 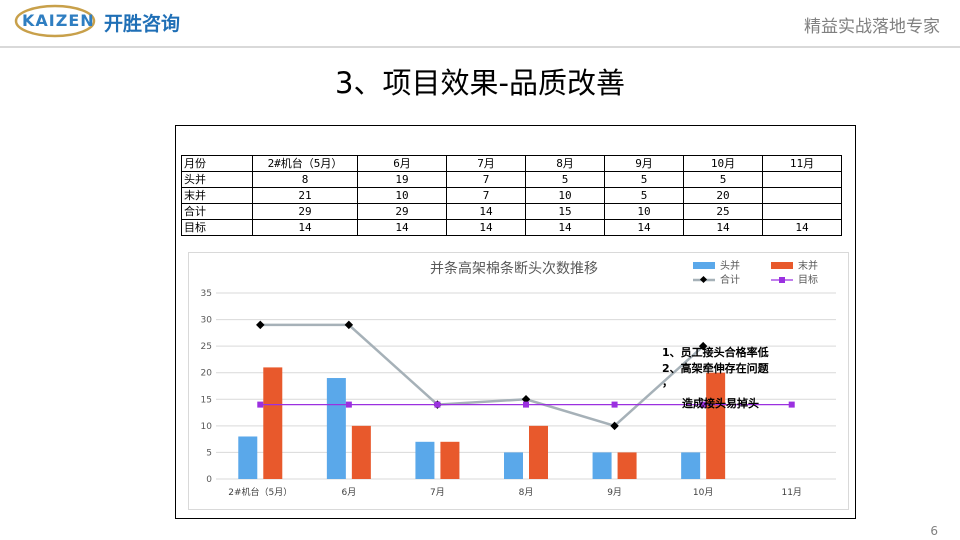 What do you see at coordinates (209, 453) in the screenshot?
I see `y-tick-label: 5` at bounding box center [209, 453].